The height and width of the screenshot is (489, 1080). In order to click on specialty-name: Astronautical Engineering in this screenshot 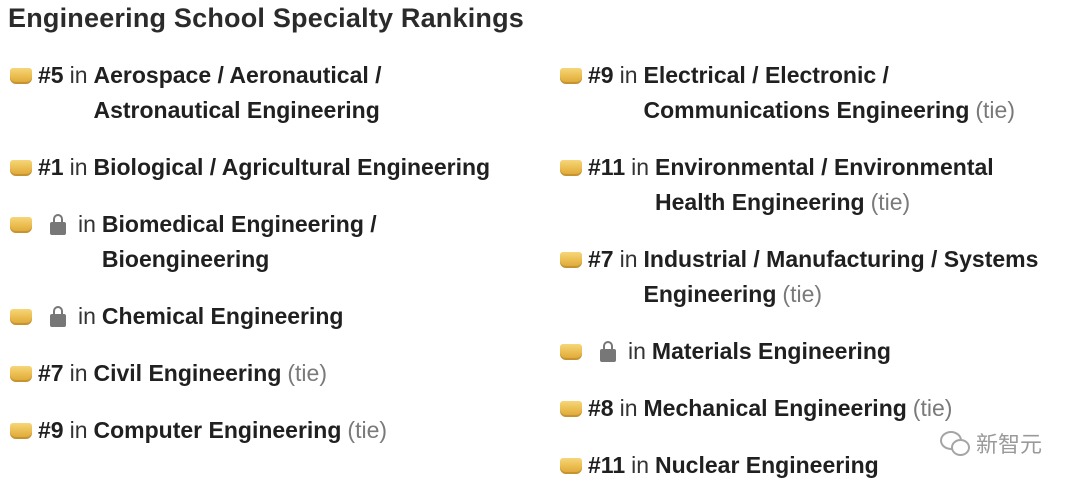, I will do `click(236, 110)`.